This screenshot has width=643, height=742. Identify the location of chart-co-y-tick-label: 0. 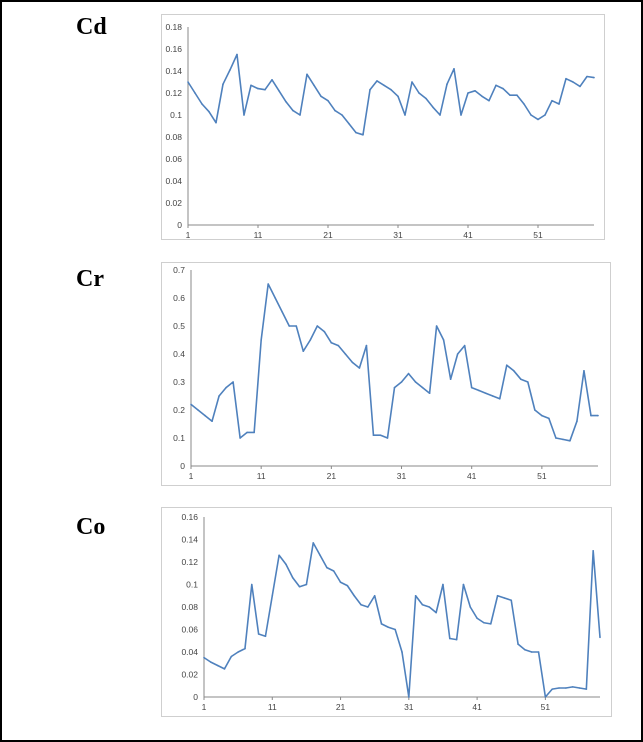
(195, 697).